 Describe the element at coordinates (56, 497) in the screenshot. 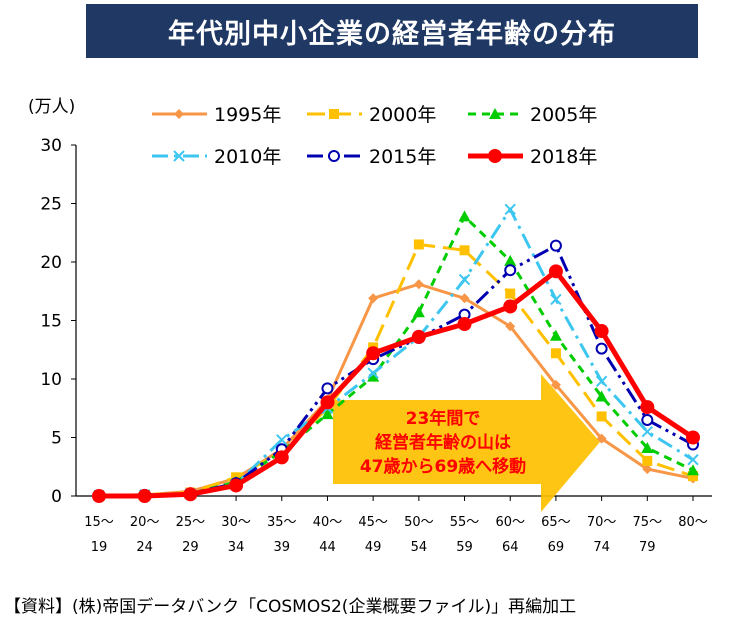

I see `y-tick-label: 0` at that location.